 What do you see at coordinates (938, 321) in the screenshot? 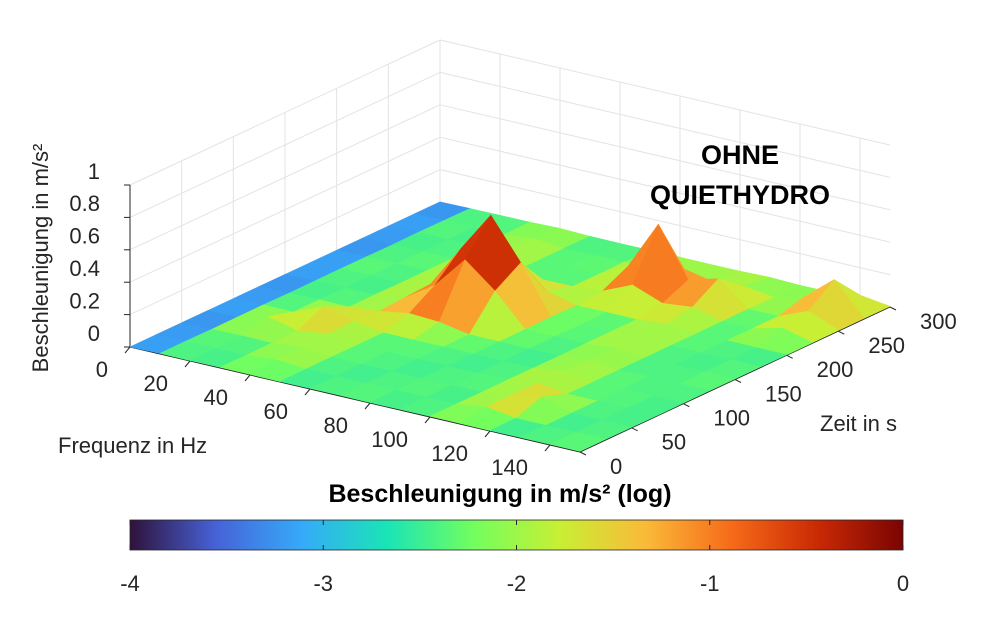
I see `y-tick-label: 300` at bounding box center [938, 321].